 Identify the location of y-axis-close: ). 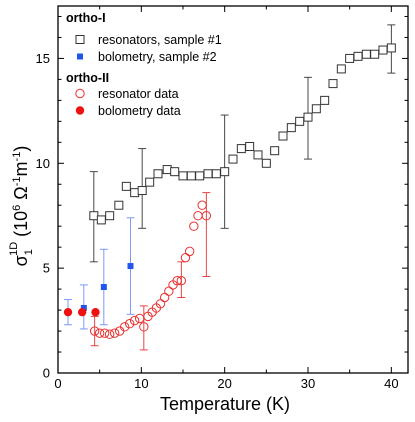
(21, 149).